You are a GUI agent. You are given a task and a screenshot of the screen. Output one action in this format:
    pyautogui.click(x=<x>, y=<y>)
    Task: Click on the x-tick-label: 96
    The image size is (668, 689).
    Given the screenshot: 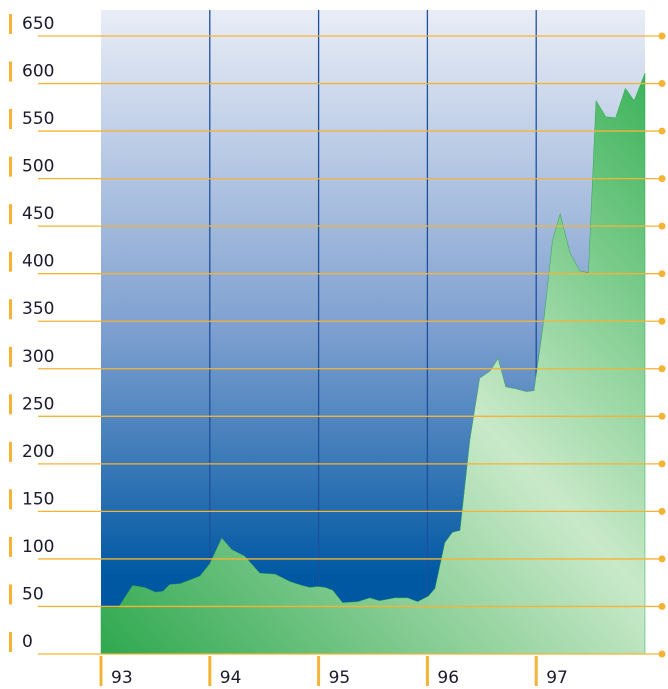 What is the action you would take?
    pyautogui.click(x=448, y=678)
    